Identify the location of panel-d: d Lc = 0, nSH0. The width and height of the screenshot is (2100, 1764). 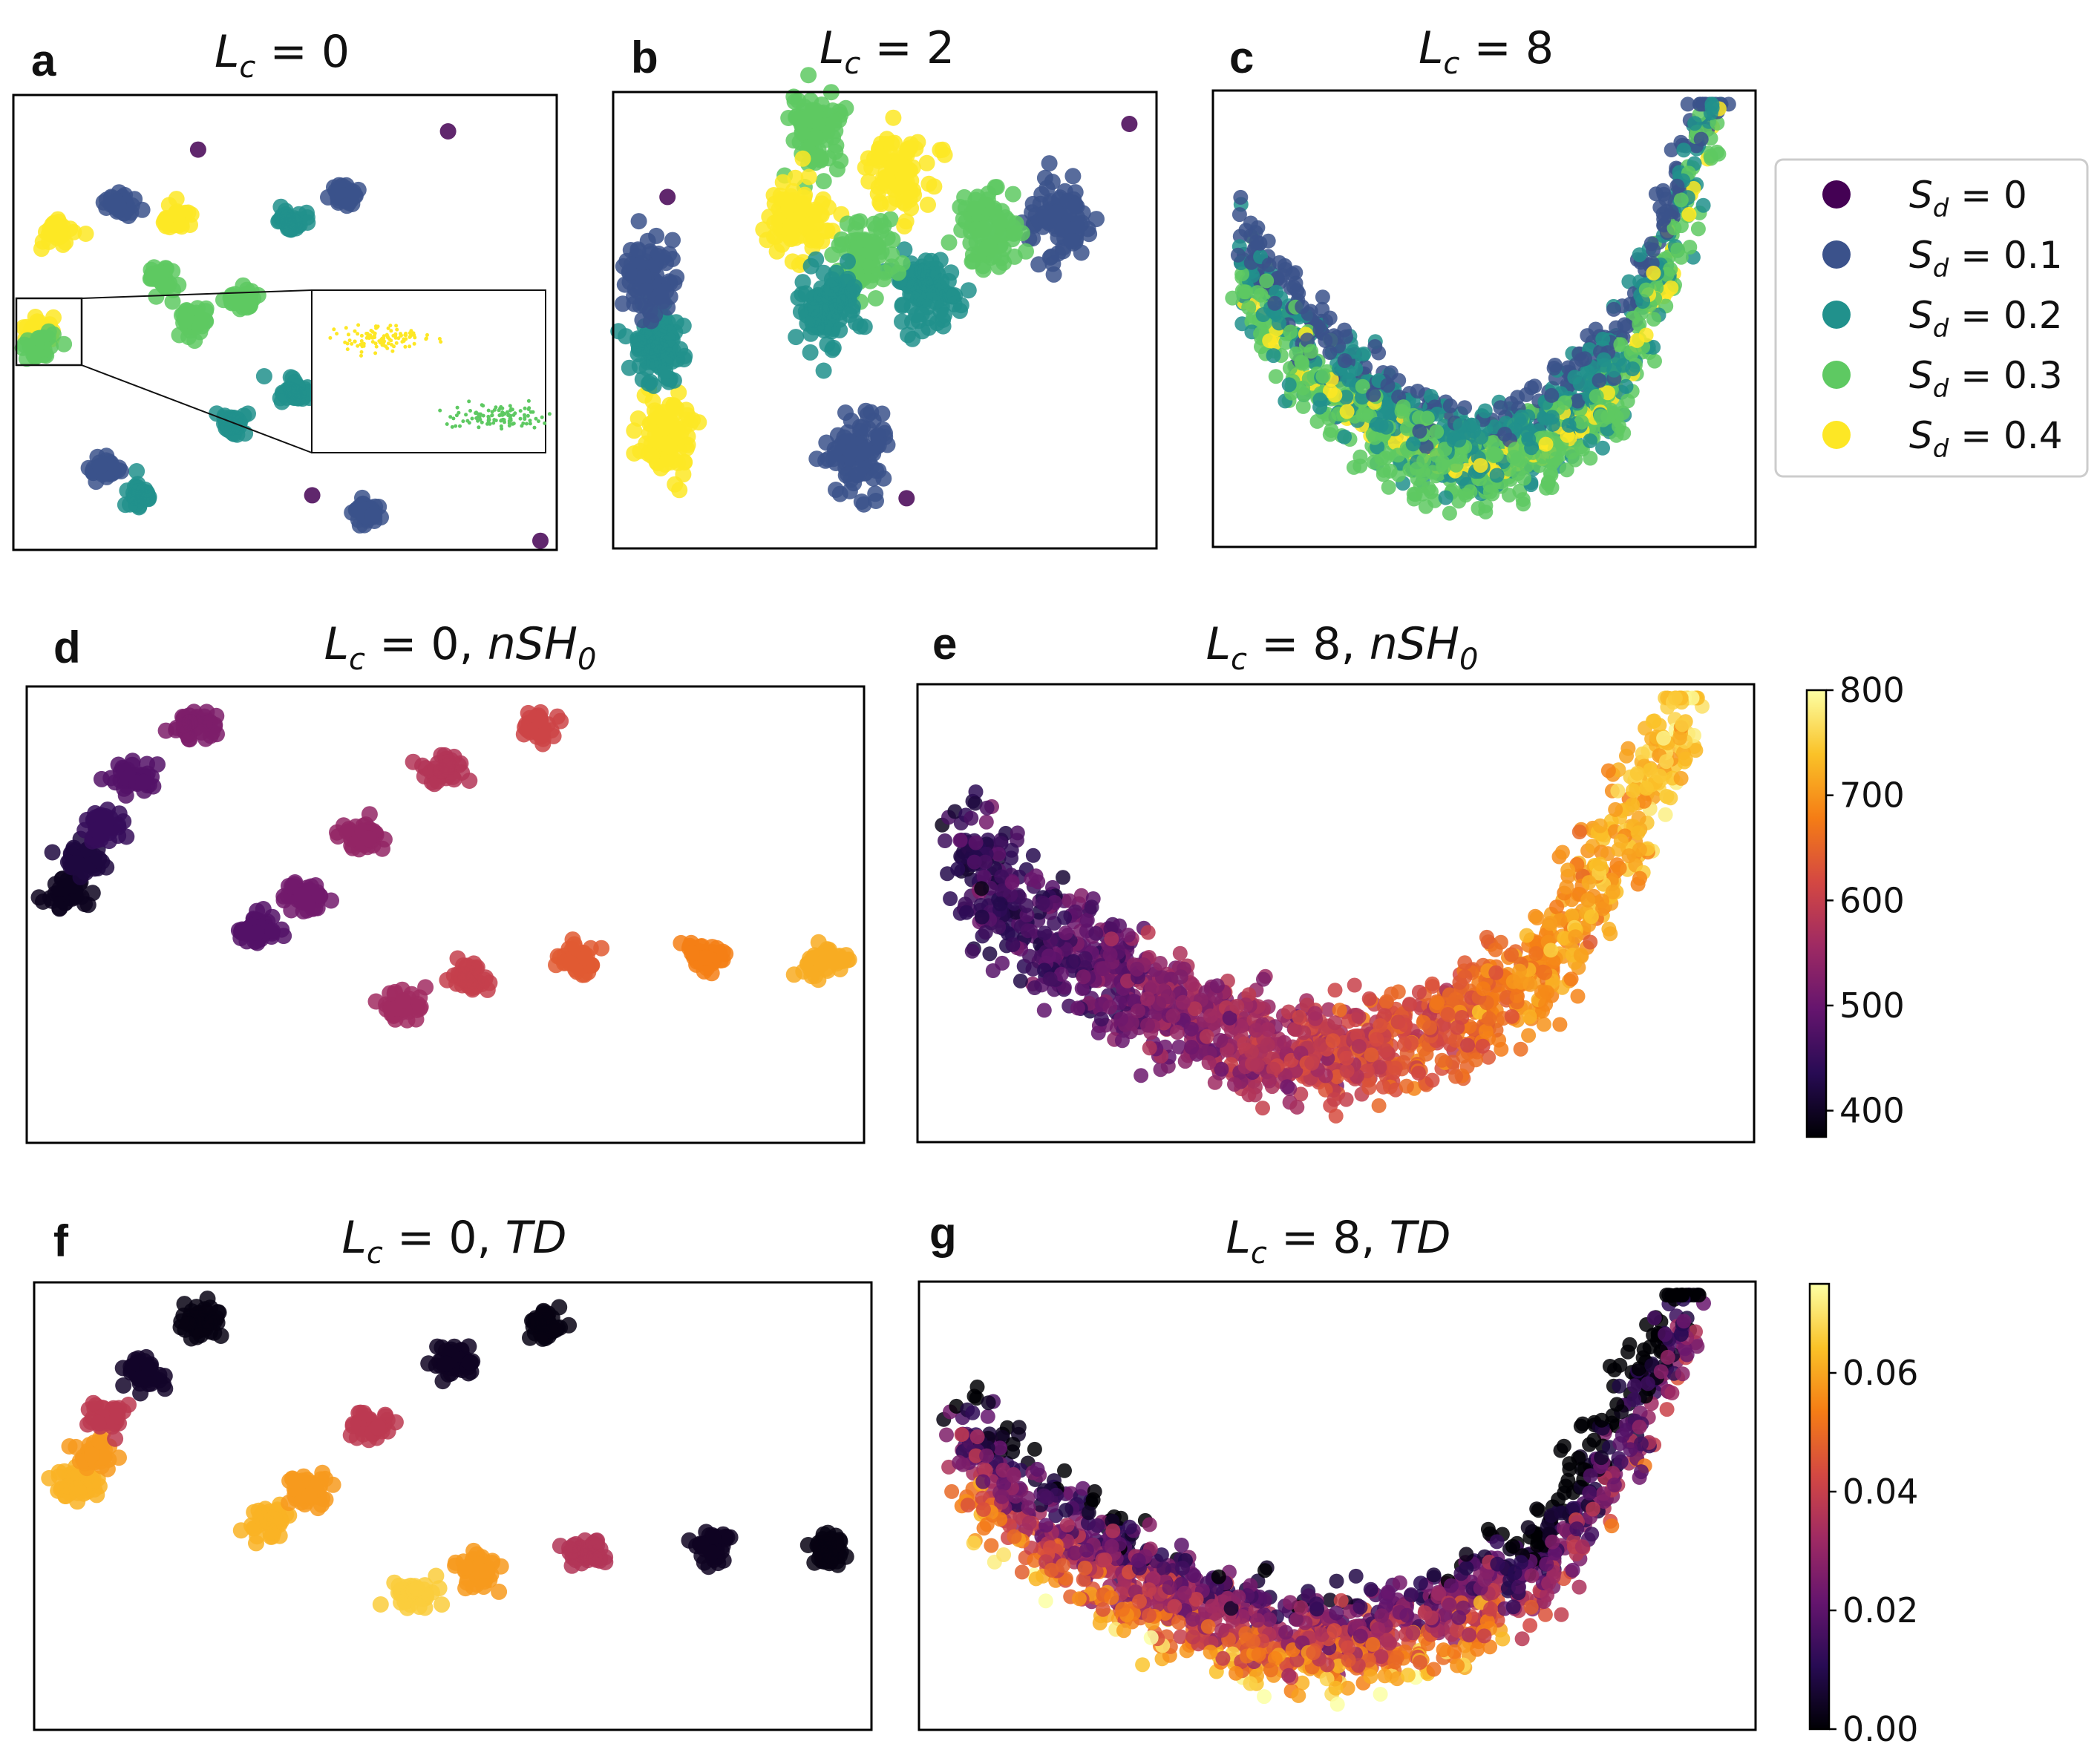
(445, 881).